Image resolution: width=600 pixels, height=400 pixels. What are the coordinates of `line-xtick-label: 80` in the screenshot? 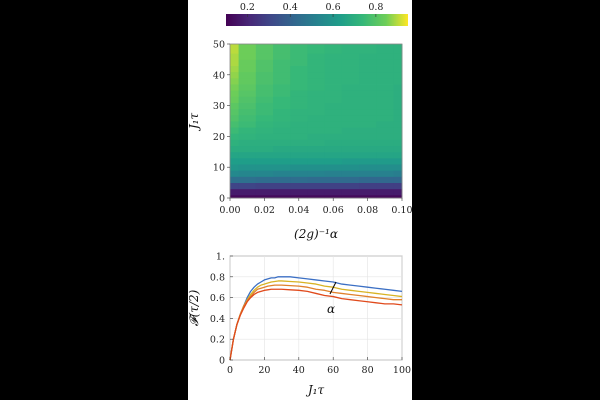 It's located at (368, 370).